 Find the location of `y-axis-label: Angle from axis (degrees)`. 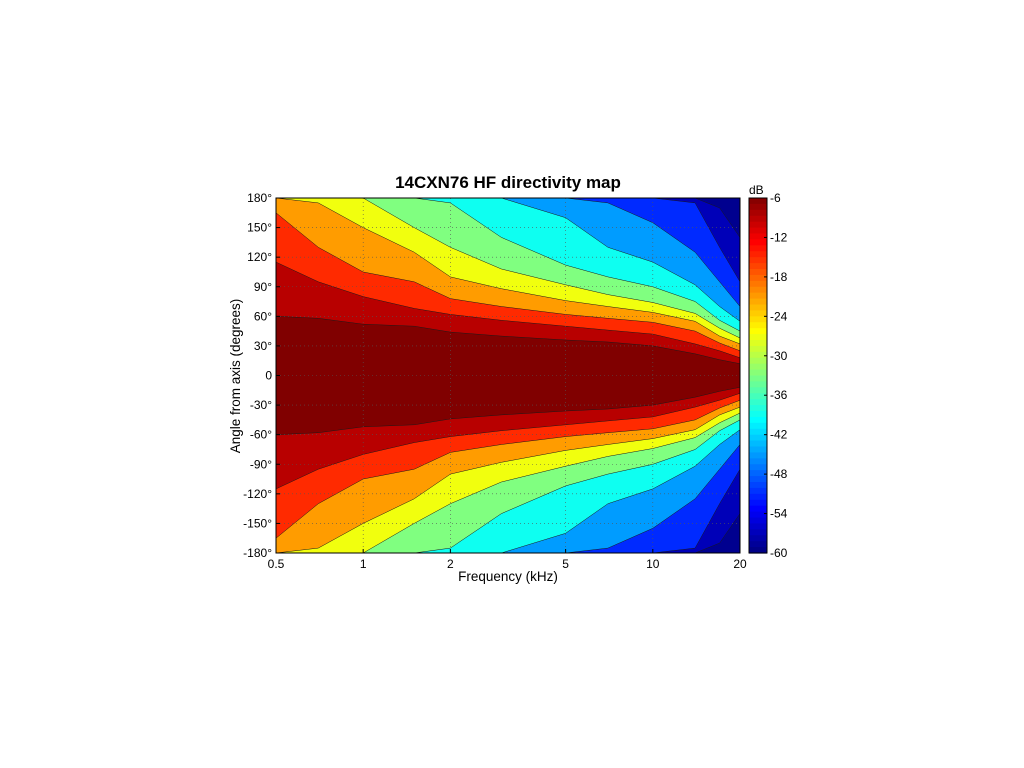

y-axis-label: Angle from axis (degrees) is located at coordinates (235, 376).